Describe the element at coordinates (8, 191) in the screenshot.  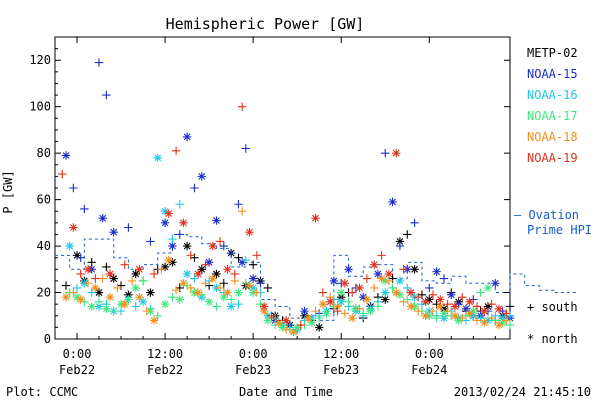
I see `y-axis-label: P [GW]` at that location.